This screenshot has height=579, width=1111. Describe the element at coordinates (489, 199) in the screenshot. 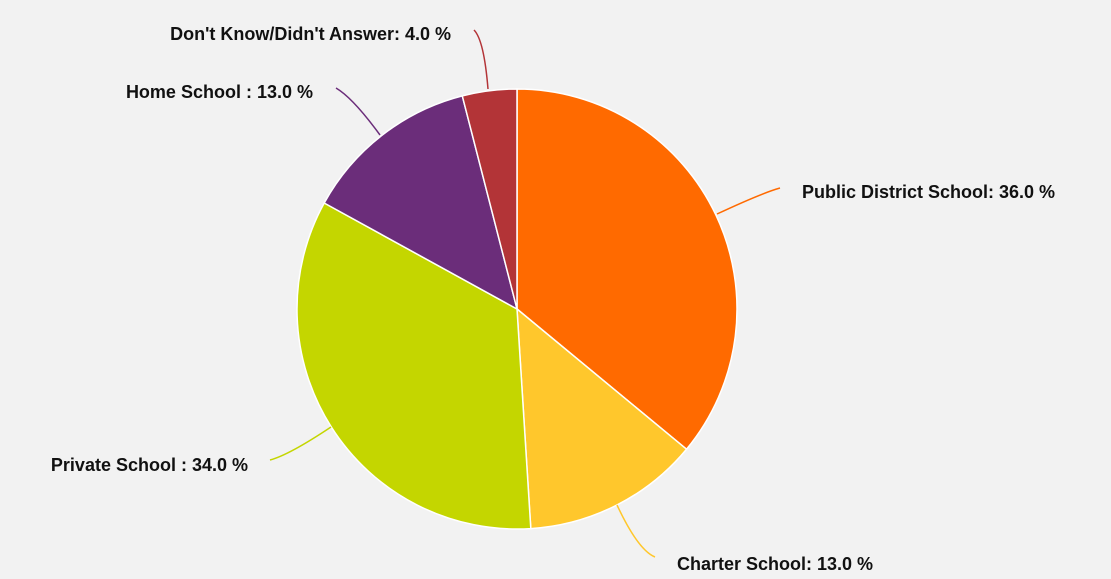

I see `pie-slice-don-t-know-didn-t-answer` at that location.